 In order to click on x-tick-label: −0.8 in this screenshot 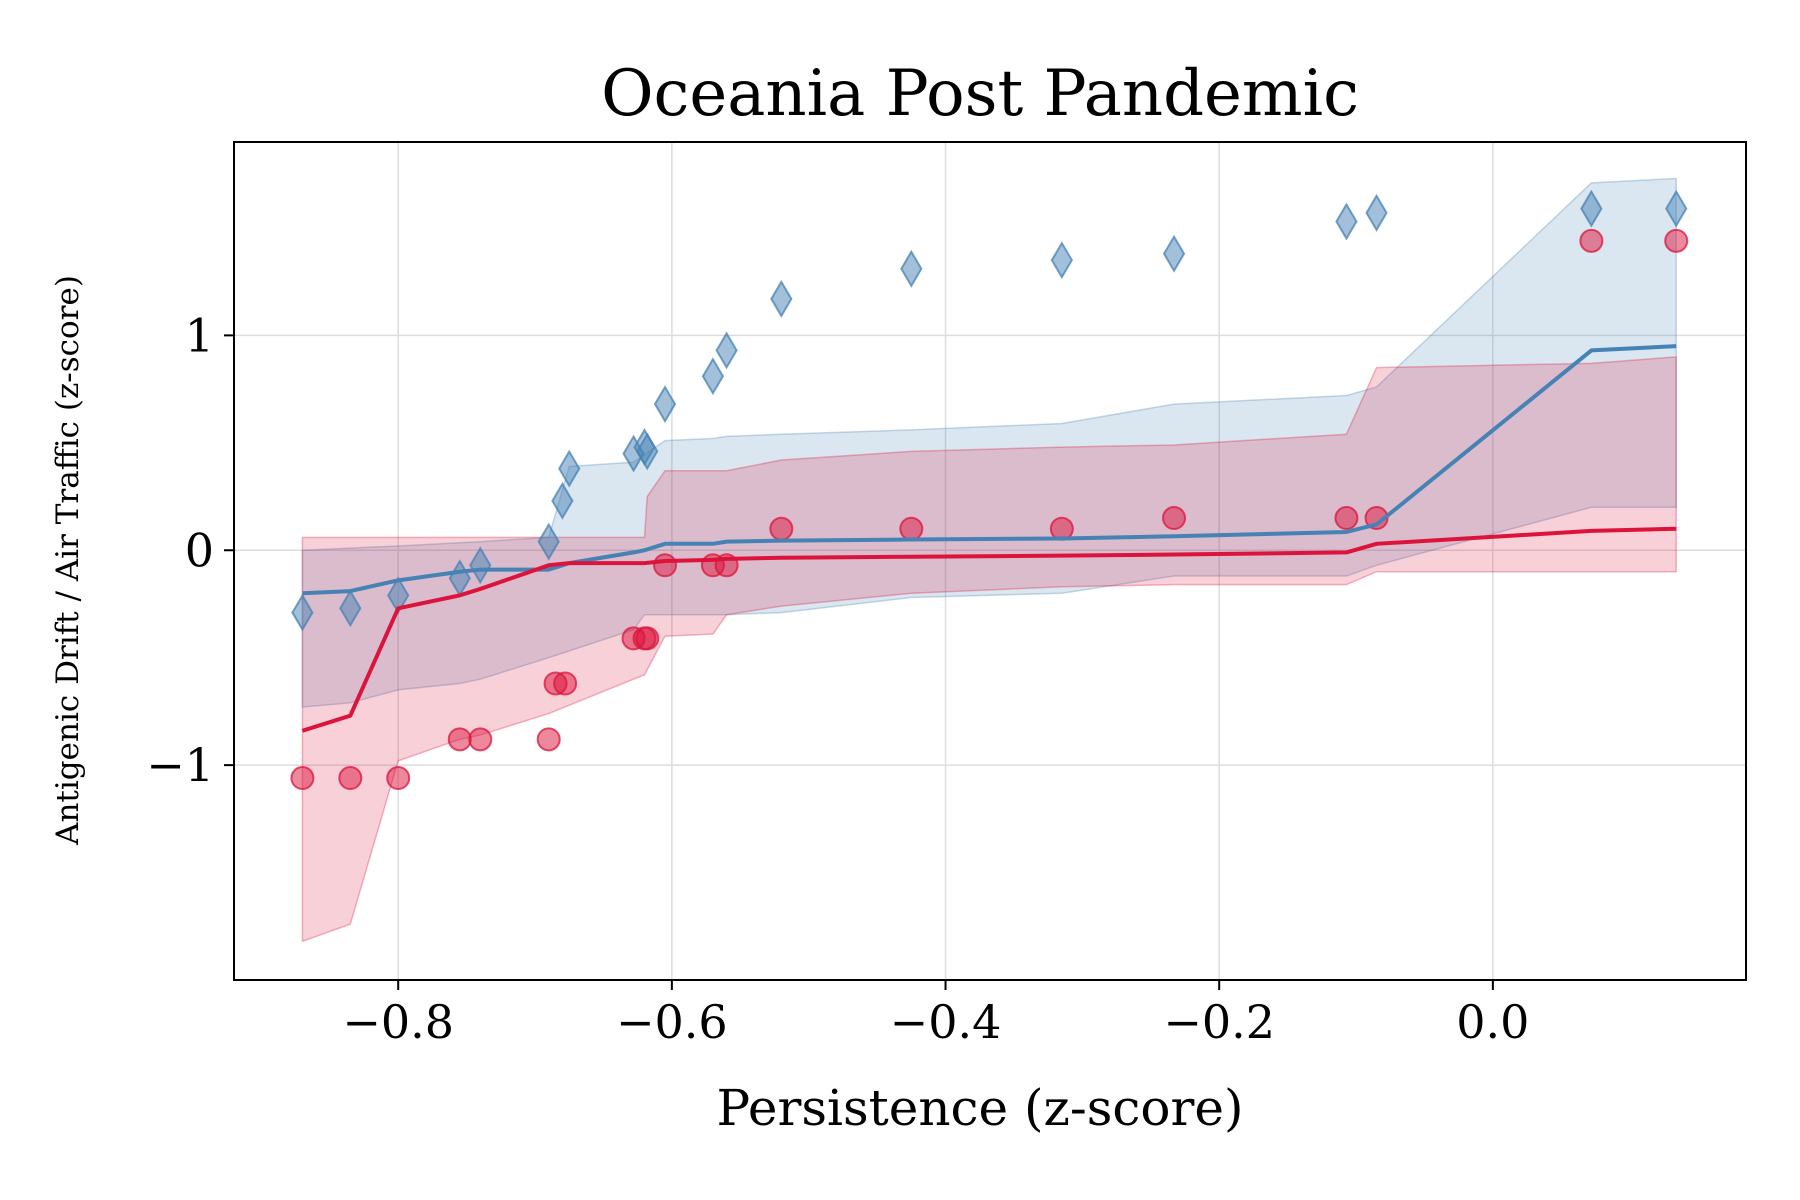, I will do `click(398, 1022)`.